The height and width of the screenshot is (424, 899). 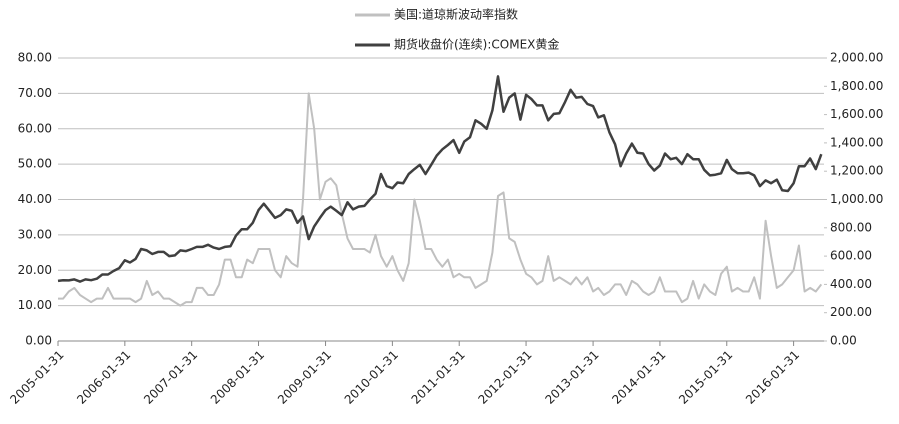 What do you see at coordinates (38, 341) in the screenshot?
I see `y-tick-label: 0.00` at bounding box center [38, 341].